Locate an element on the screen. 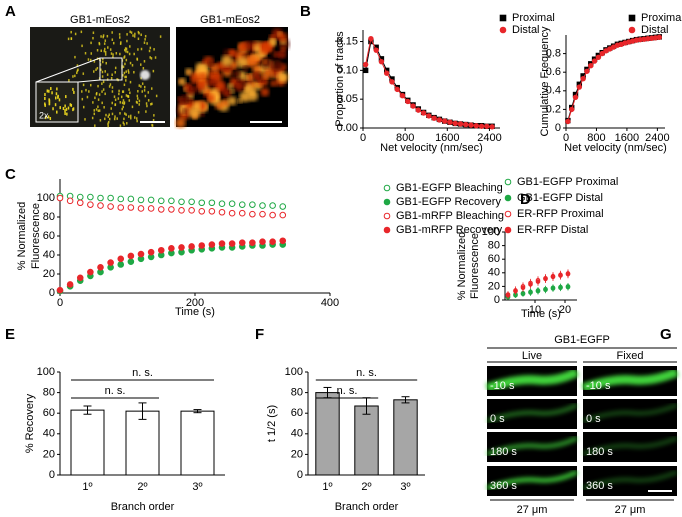  y-axis-label: % Normalized is located at coordinates (462, 266).